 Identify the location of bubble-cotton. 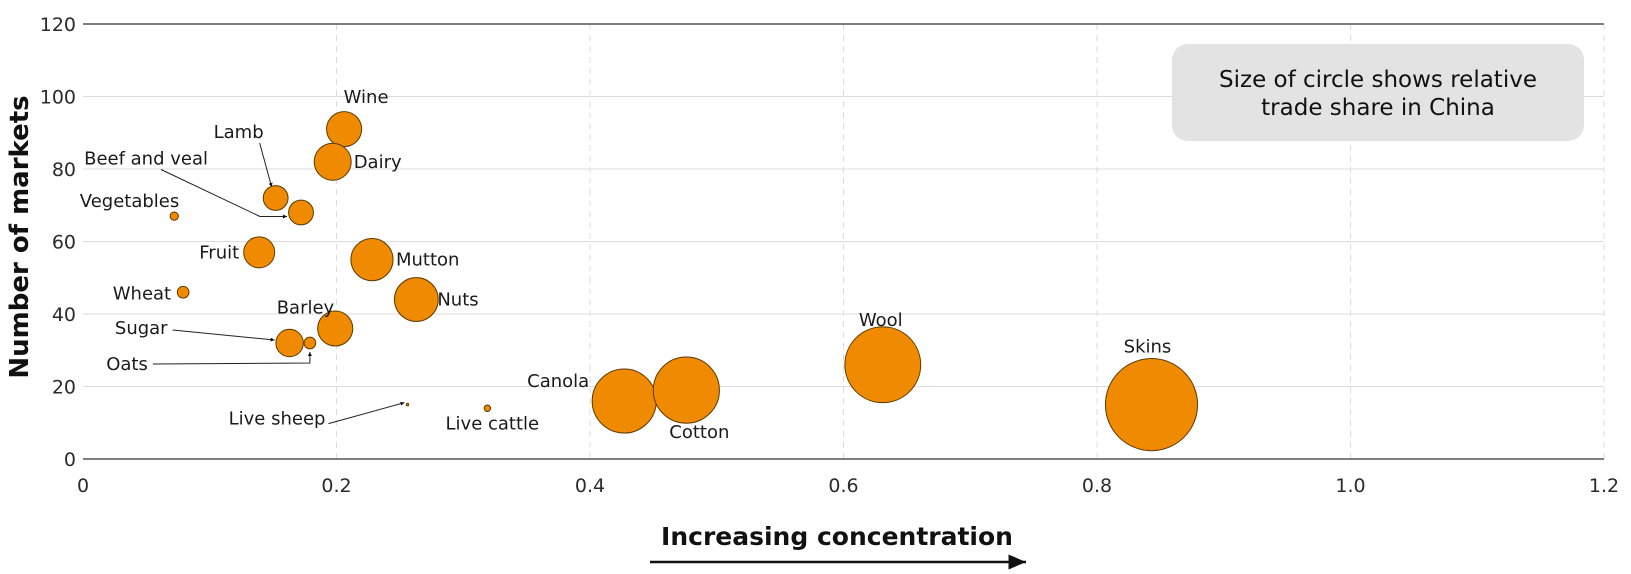
(686, 390).